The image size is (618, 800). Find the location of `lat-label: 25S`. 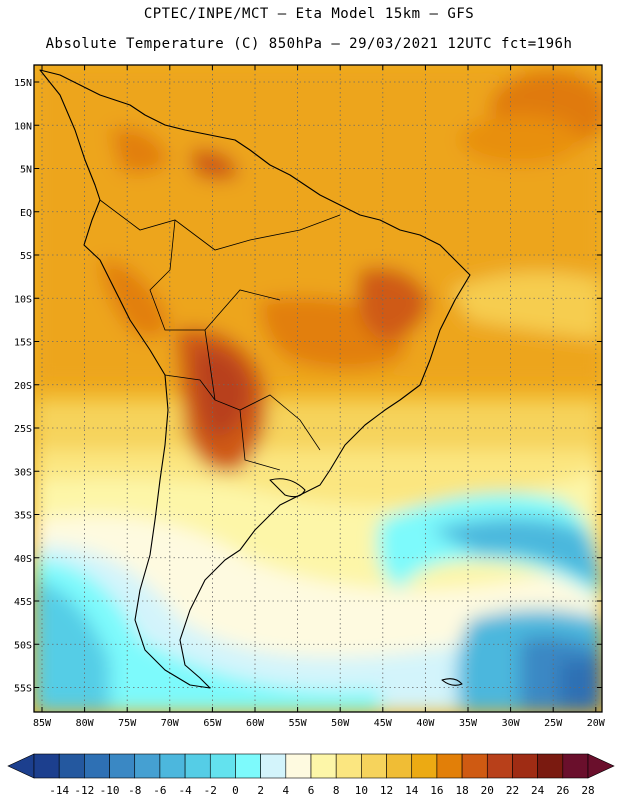

lat-label: 25S is located at coordinates (23, 429).